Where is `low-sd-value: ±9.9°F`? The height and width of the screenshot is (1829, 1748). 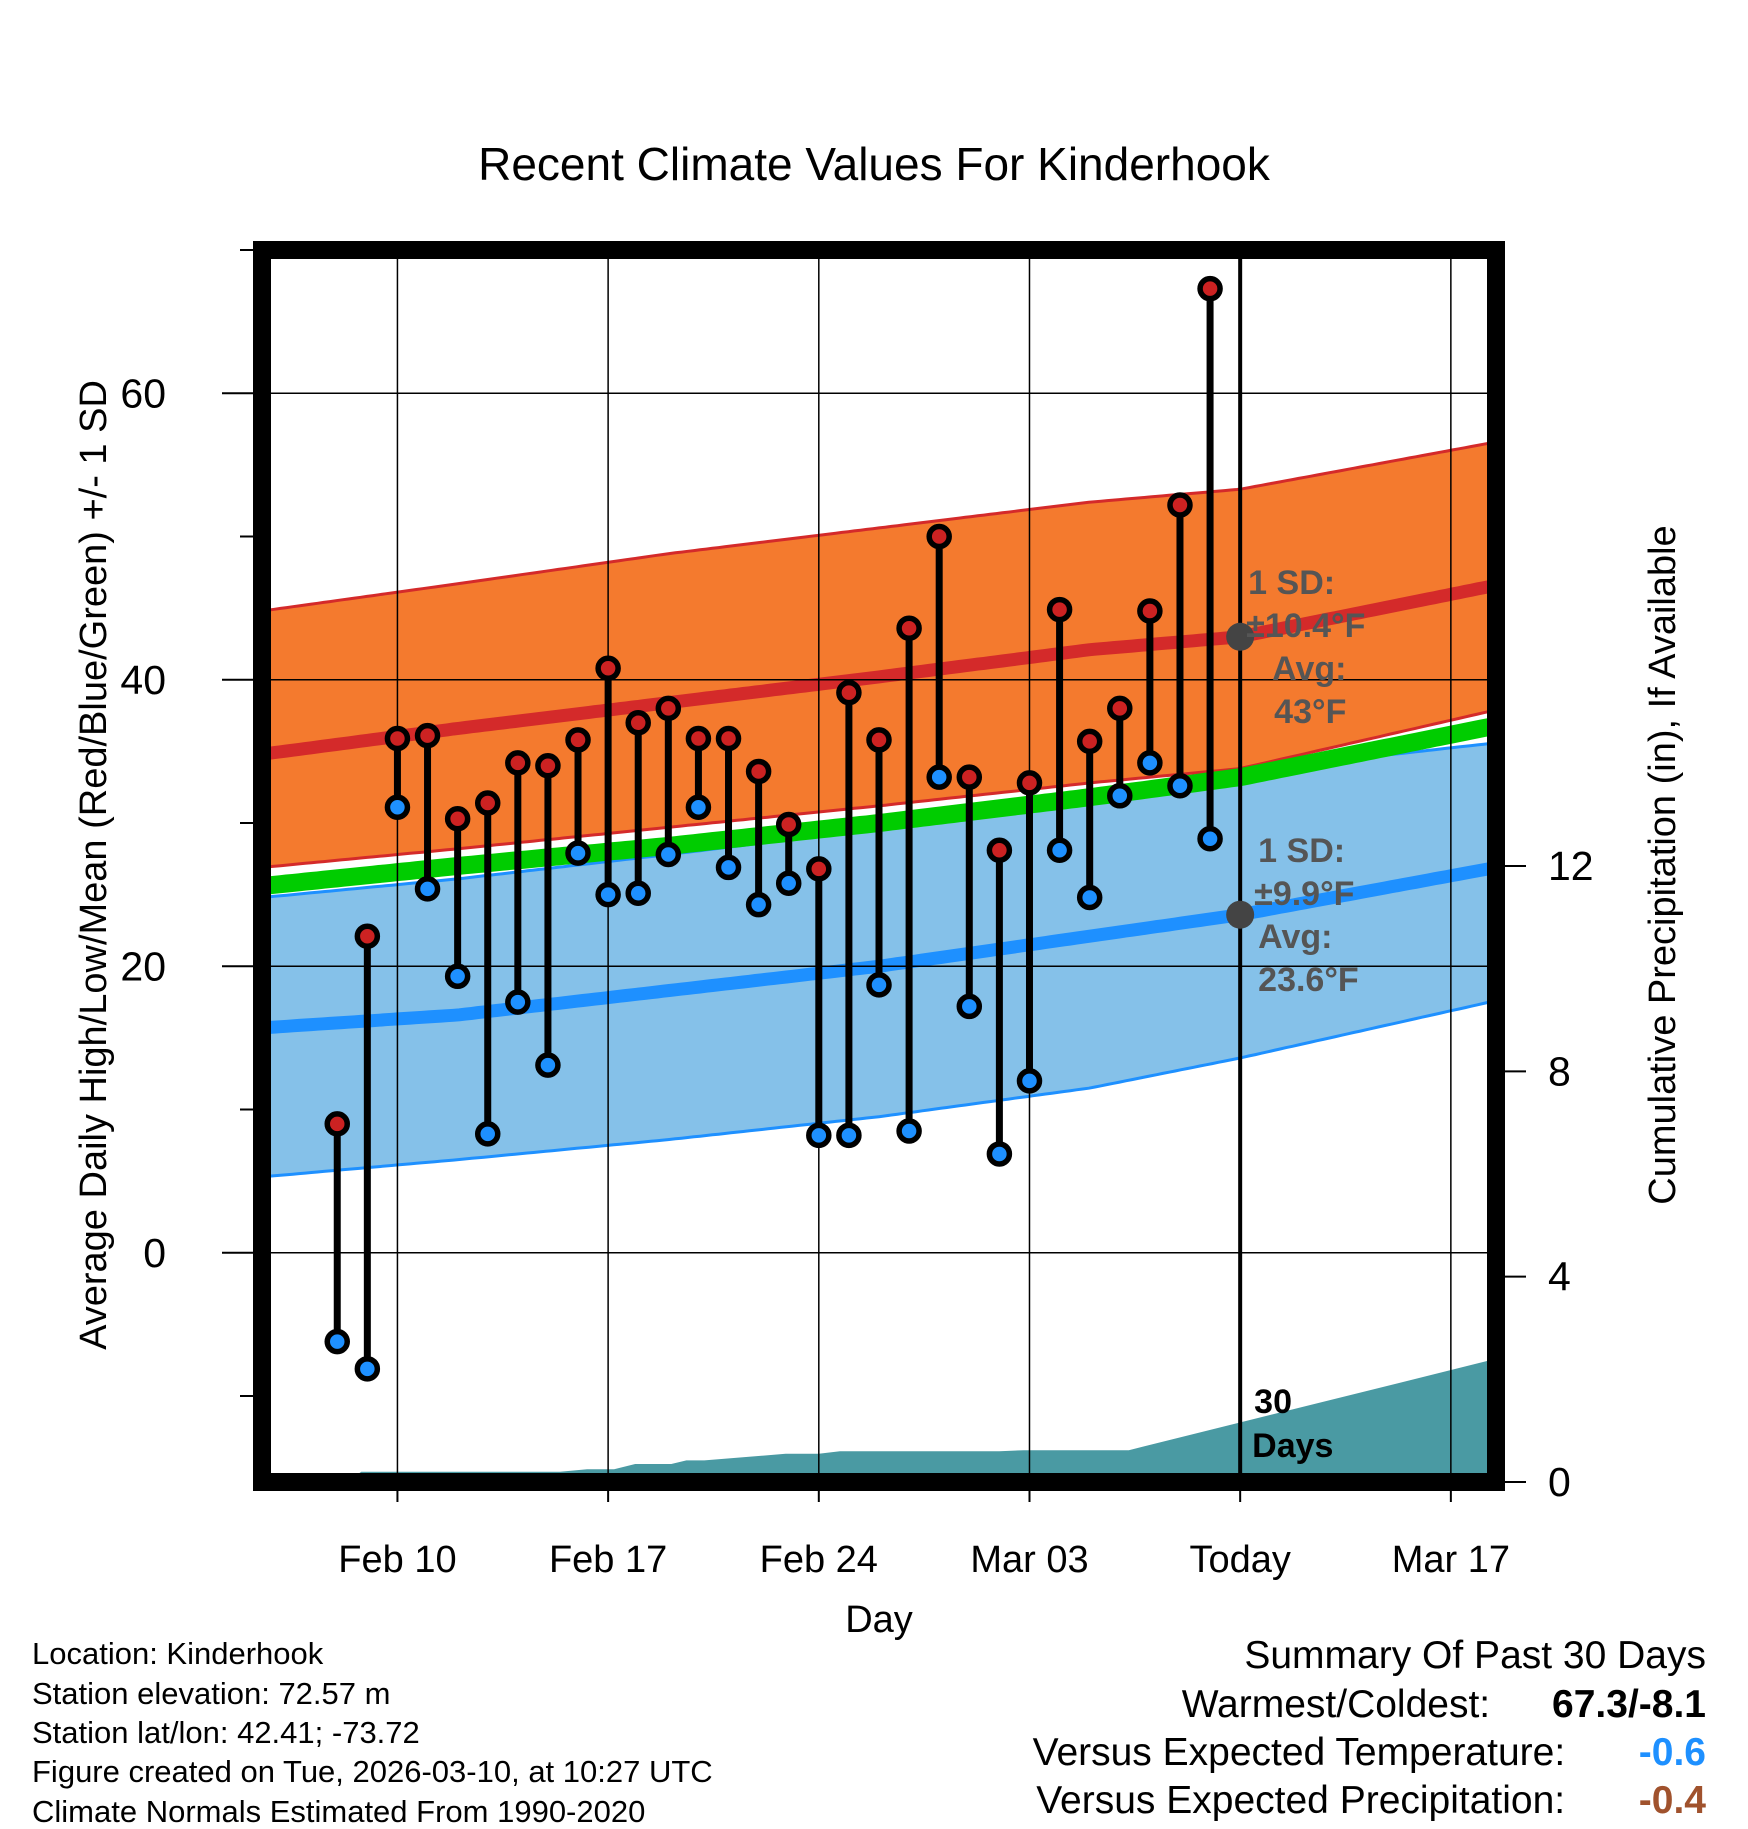 low-sd-value: ±9.9°F is located at coordinates (1304, 894).